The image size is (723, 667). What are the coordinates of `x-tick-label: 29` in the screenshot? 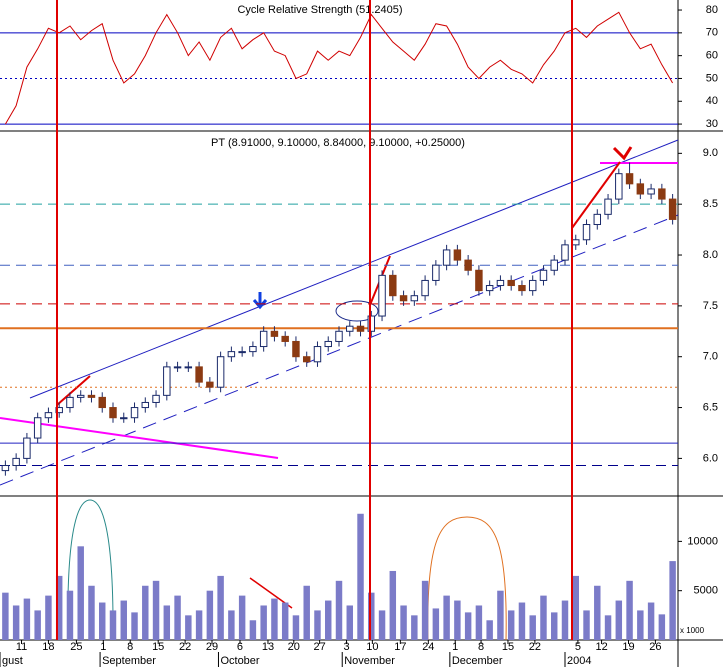 It's located at (212, 647).